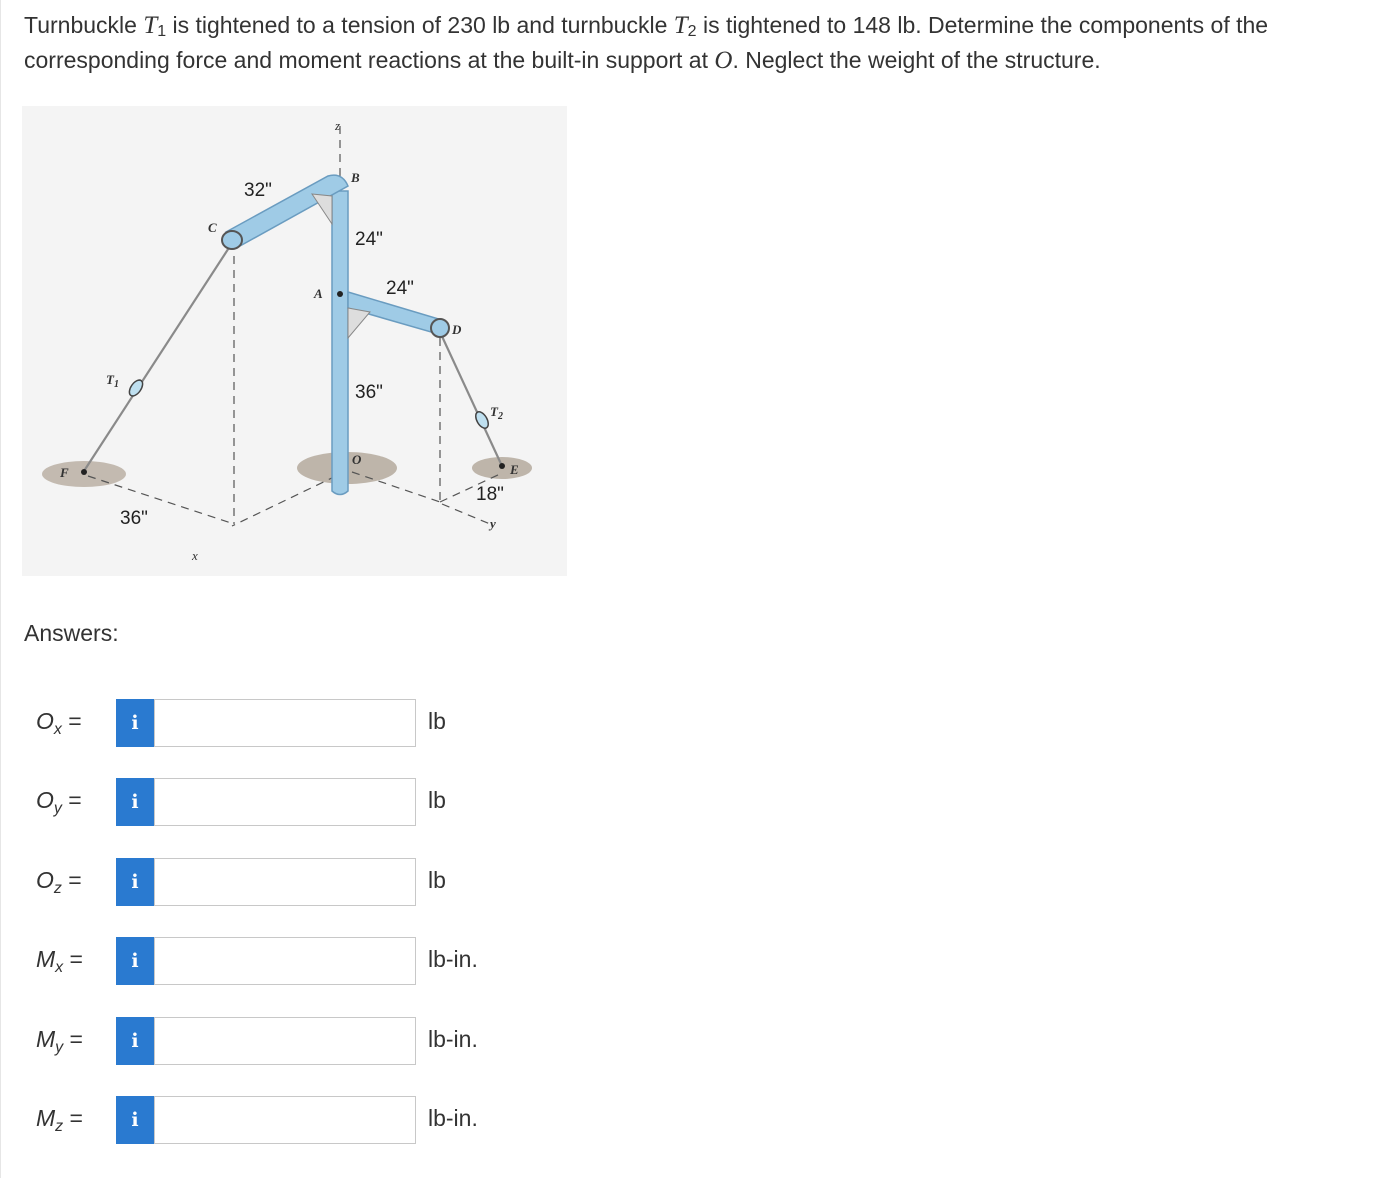 This screenshot has height=1178, width=1396. I want to click on variable-label-my: My =, so click(71, 1041).